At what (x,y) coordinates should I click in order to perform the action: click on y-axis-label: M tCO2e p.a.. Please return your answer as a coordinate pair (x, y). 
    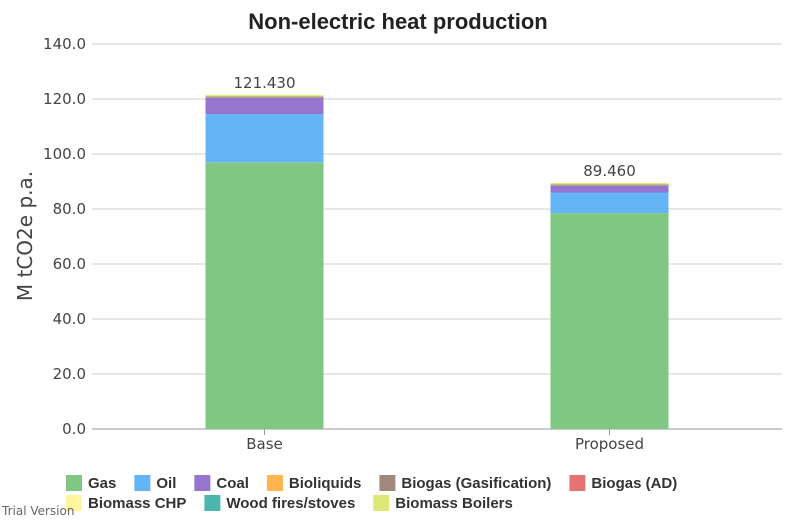
    Looking at the image, I should click on (25, 236).